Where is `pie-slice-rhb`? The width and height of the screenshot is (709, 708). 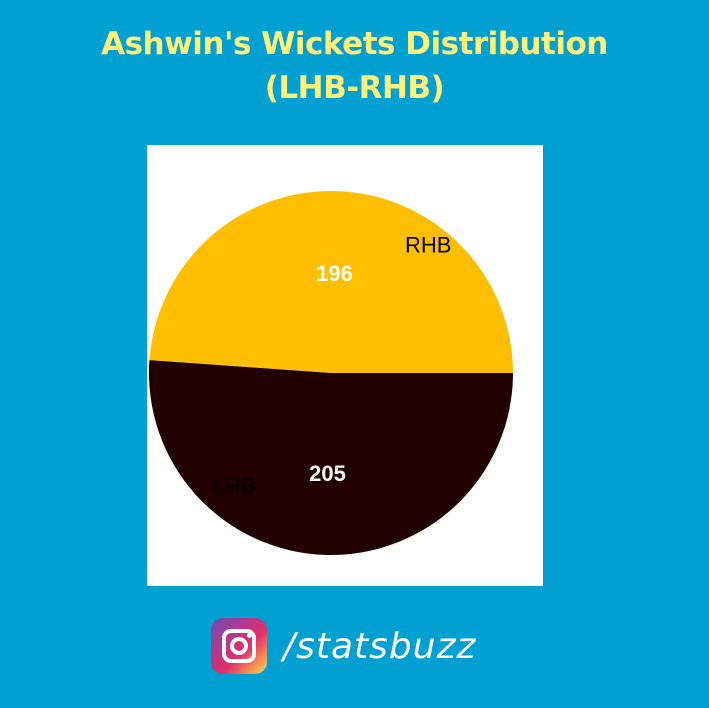
pie-slice-rhb is located at coordinates (331, 282).